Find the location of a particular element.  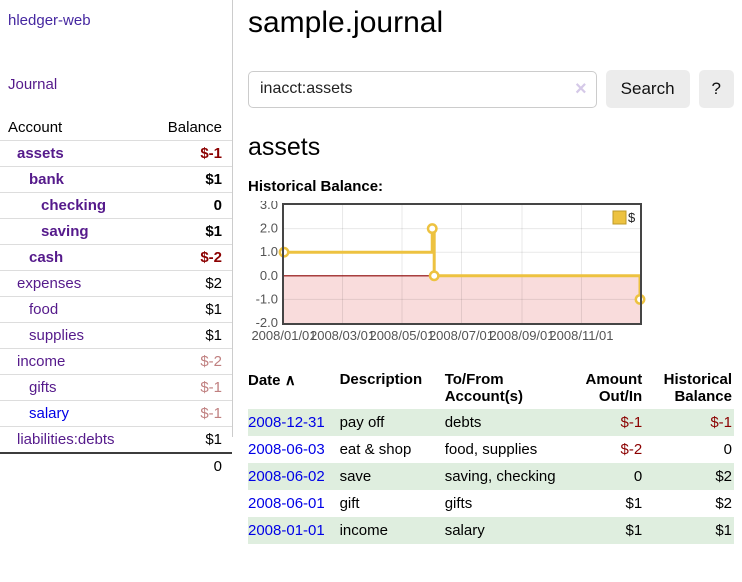

account-link-assets: assets is located at coordinates (40, 153).